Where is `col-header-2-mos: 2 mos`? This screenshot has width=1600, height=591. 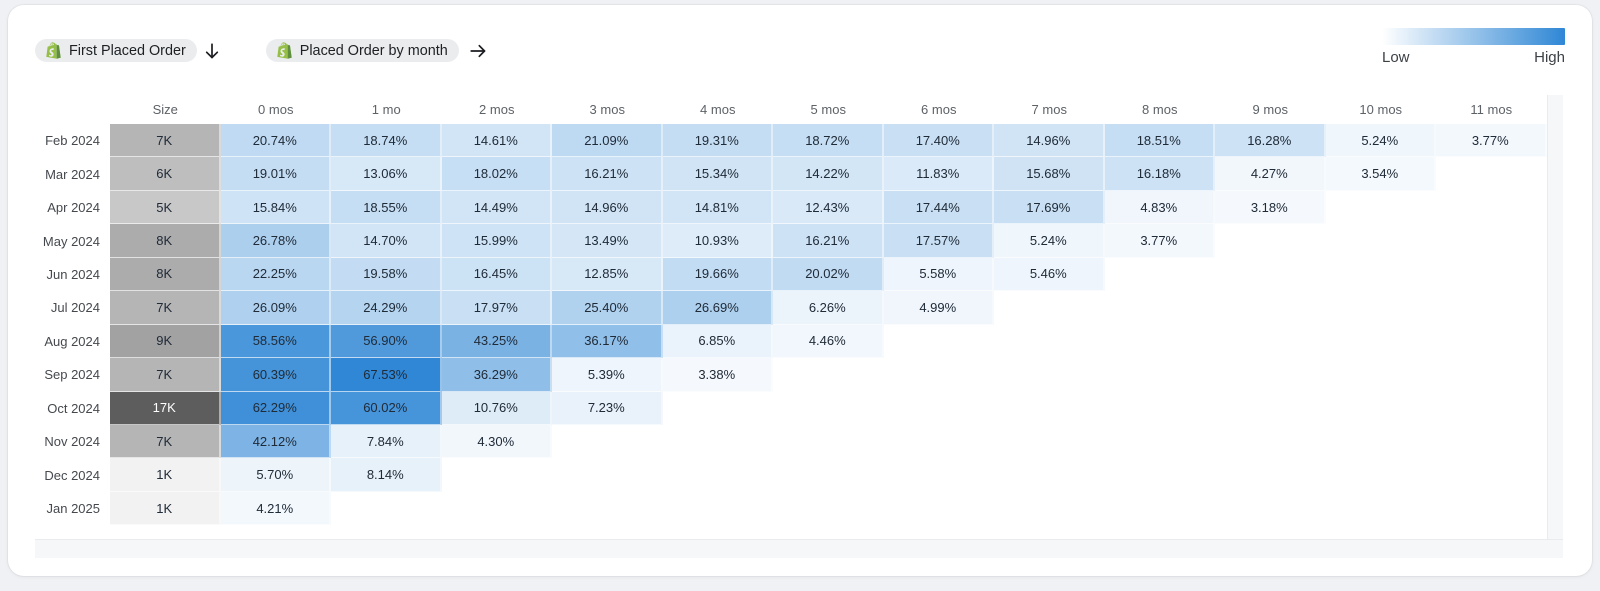
col-header-2-mos: 2 mos is located at coordinates (497, 109).